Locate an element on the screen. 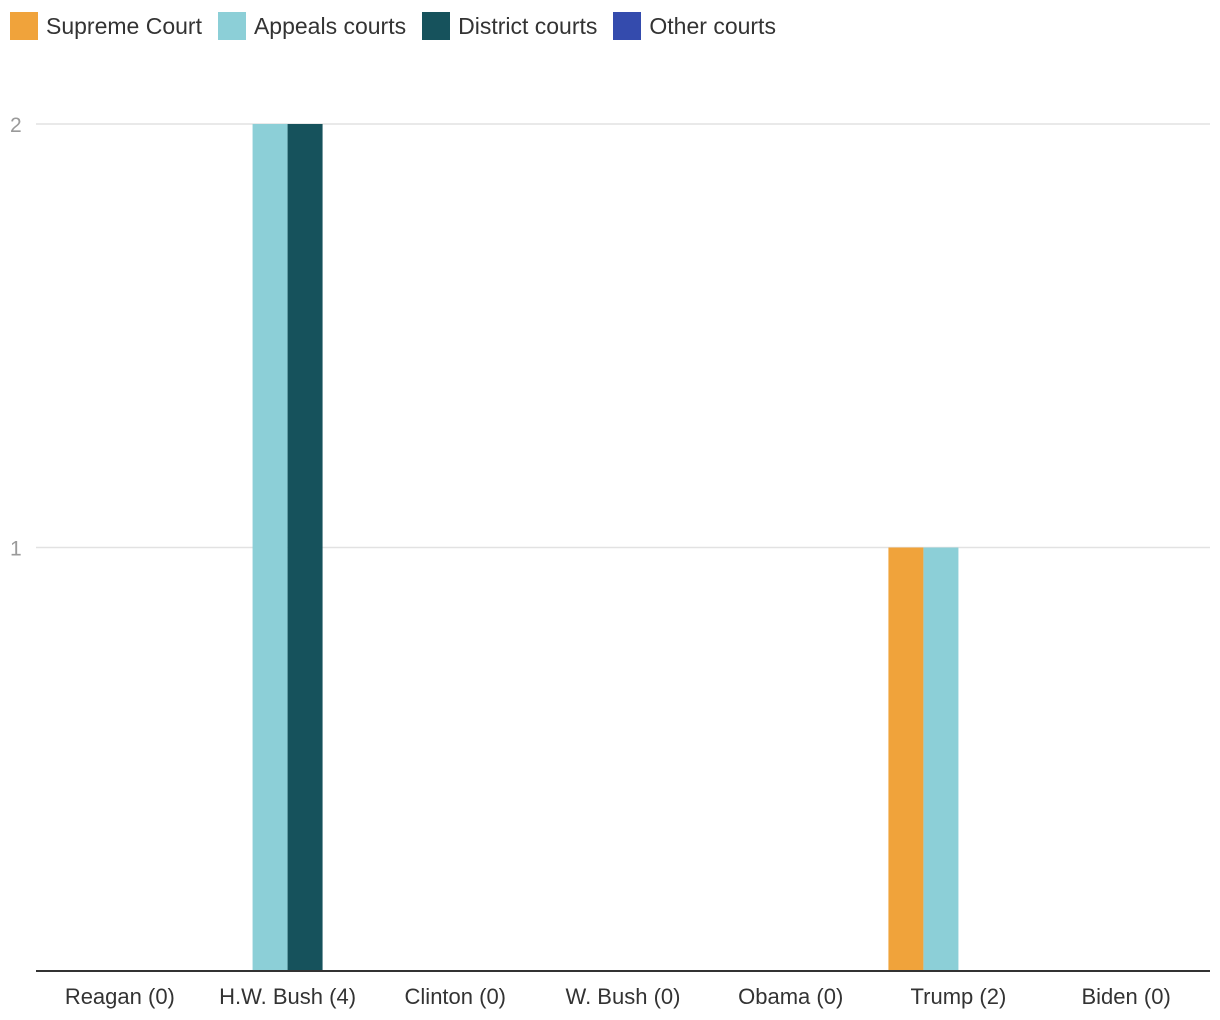 The image size is (1220, 1020). legend-item-district-courts: District courts is located at coordinates (509, 26).